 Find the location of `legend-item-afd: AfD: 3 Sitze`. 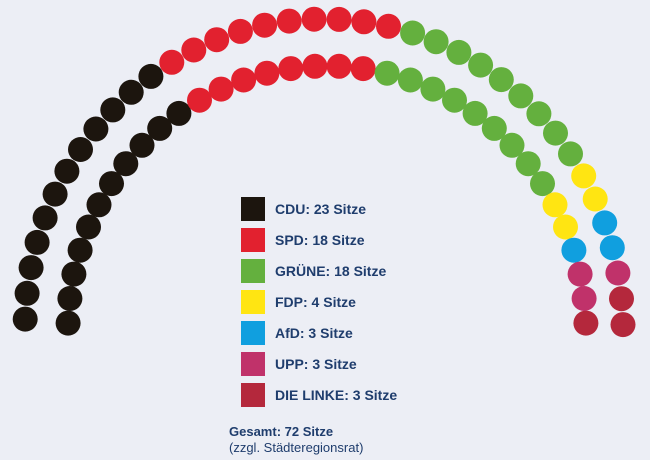

legend-item-afd: AfD: 3 Sitze is located at coordinates (319, 333).